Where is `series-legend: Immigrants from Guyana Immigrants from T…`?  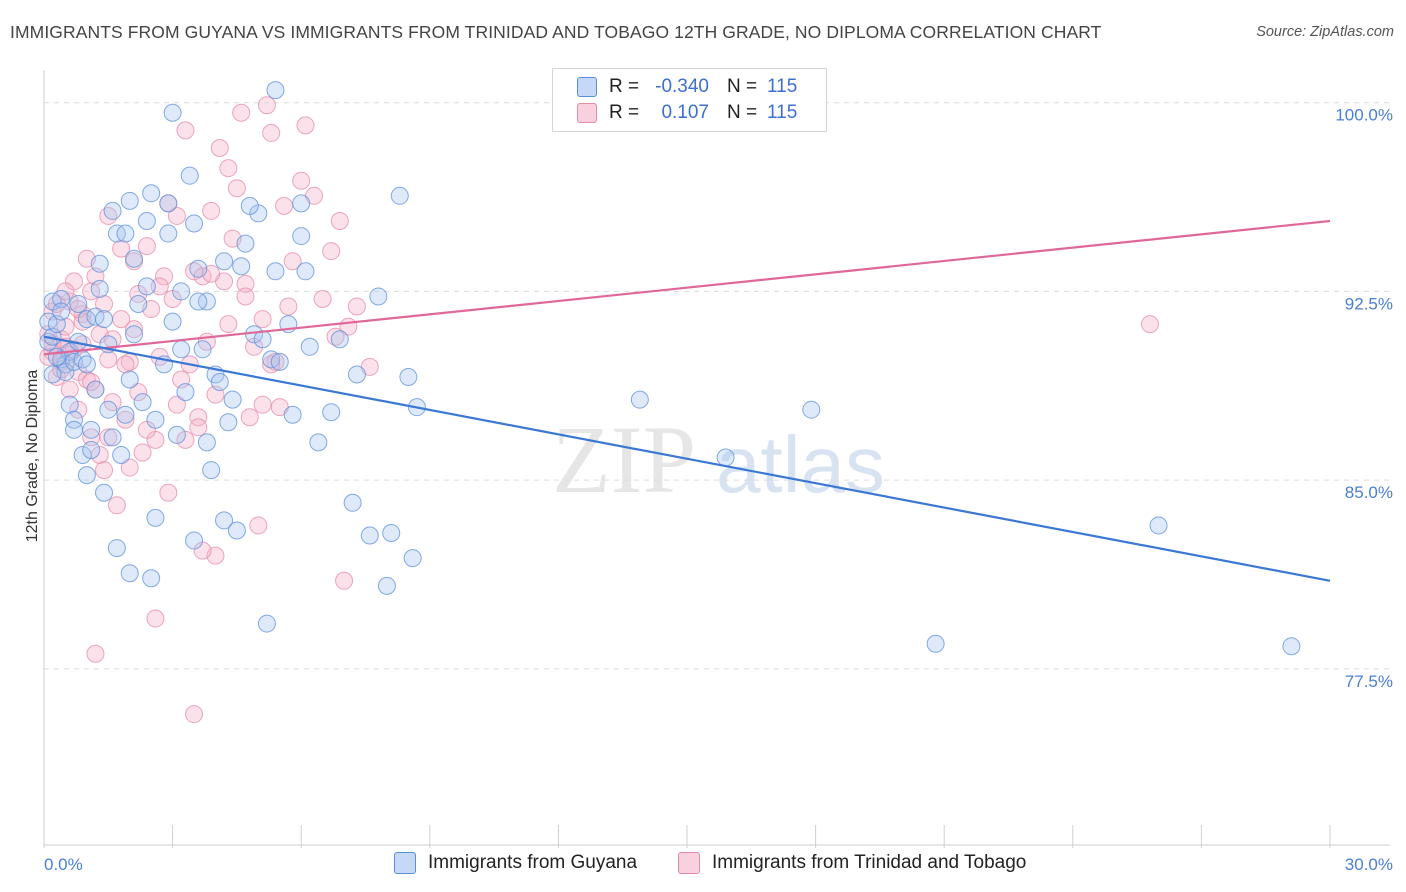 series-legend: Immigrants from Guyana Immigrants from T… is located at coordinates (703, 865).